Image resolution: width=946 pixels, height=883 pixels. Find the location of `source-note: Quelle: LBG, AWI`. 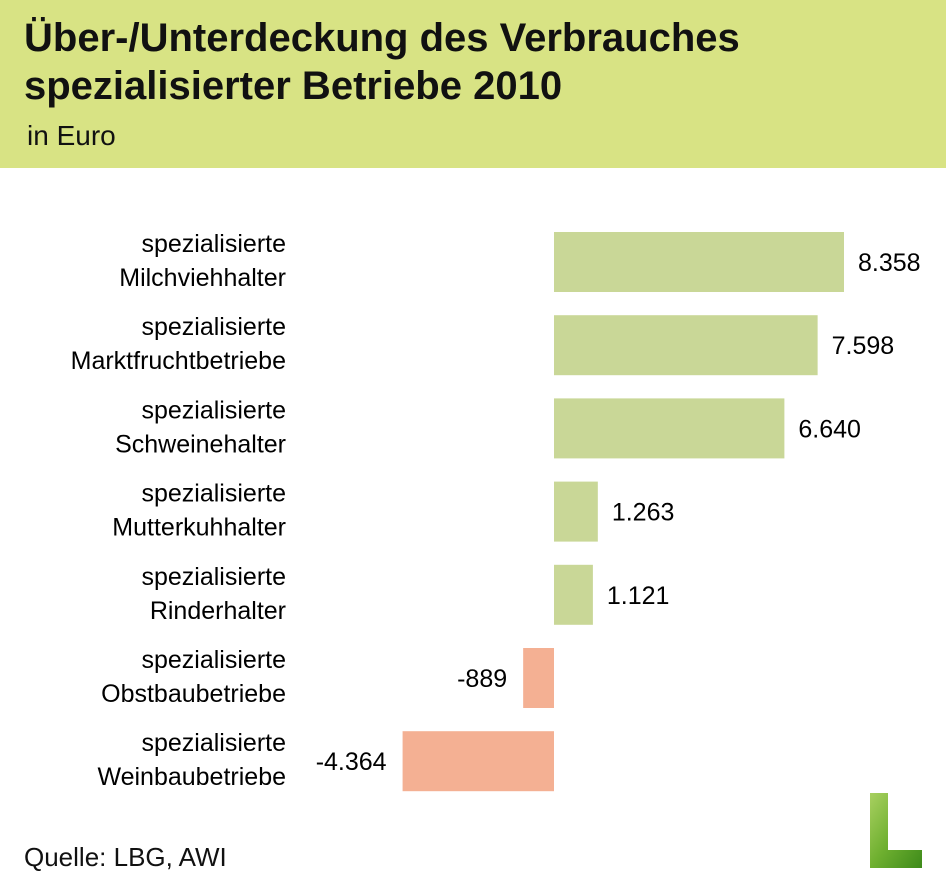

source-note: Quelle: LBG, AWI is located at coordinates (125, 857).